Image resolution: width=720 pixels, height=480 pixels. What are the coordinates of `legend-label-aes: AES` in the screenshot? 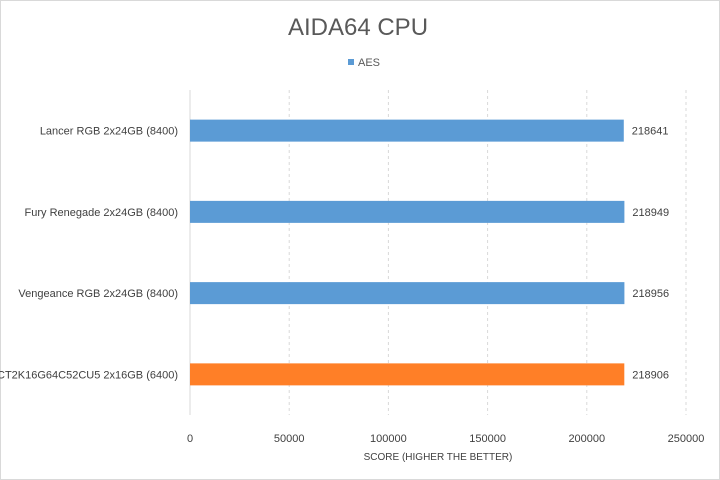 It's located at (369, 63).